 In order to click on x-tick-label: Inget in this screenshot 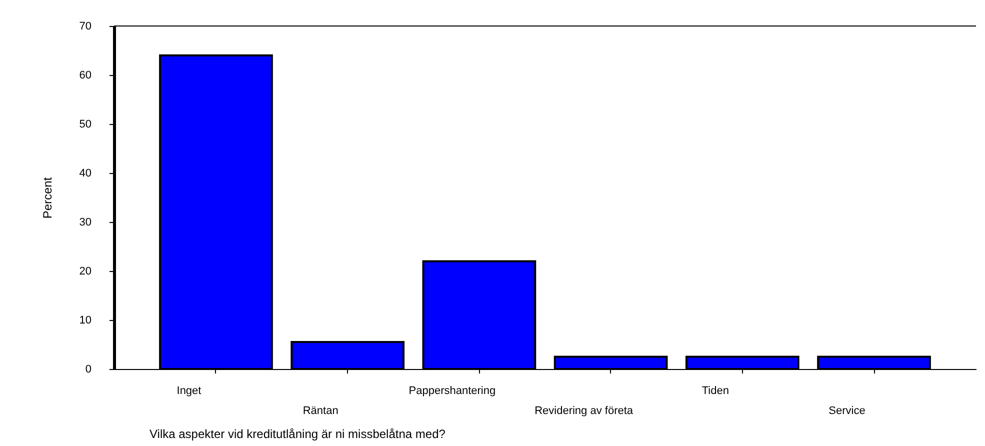, I will do `click(189, 391)`.